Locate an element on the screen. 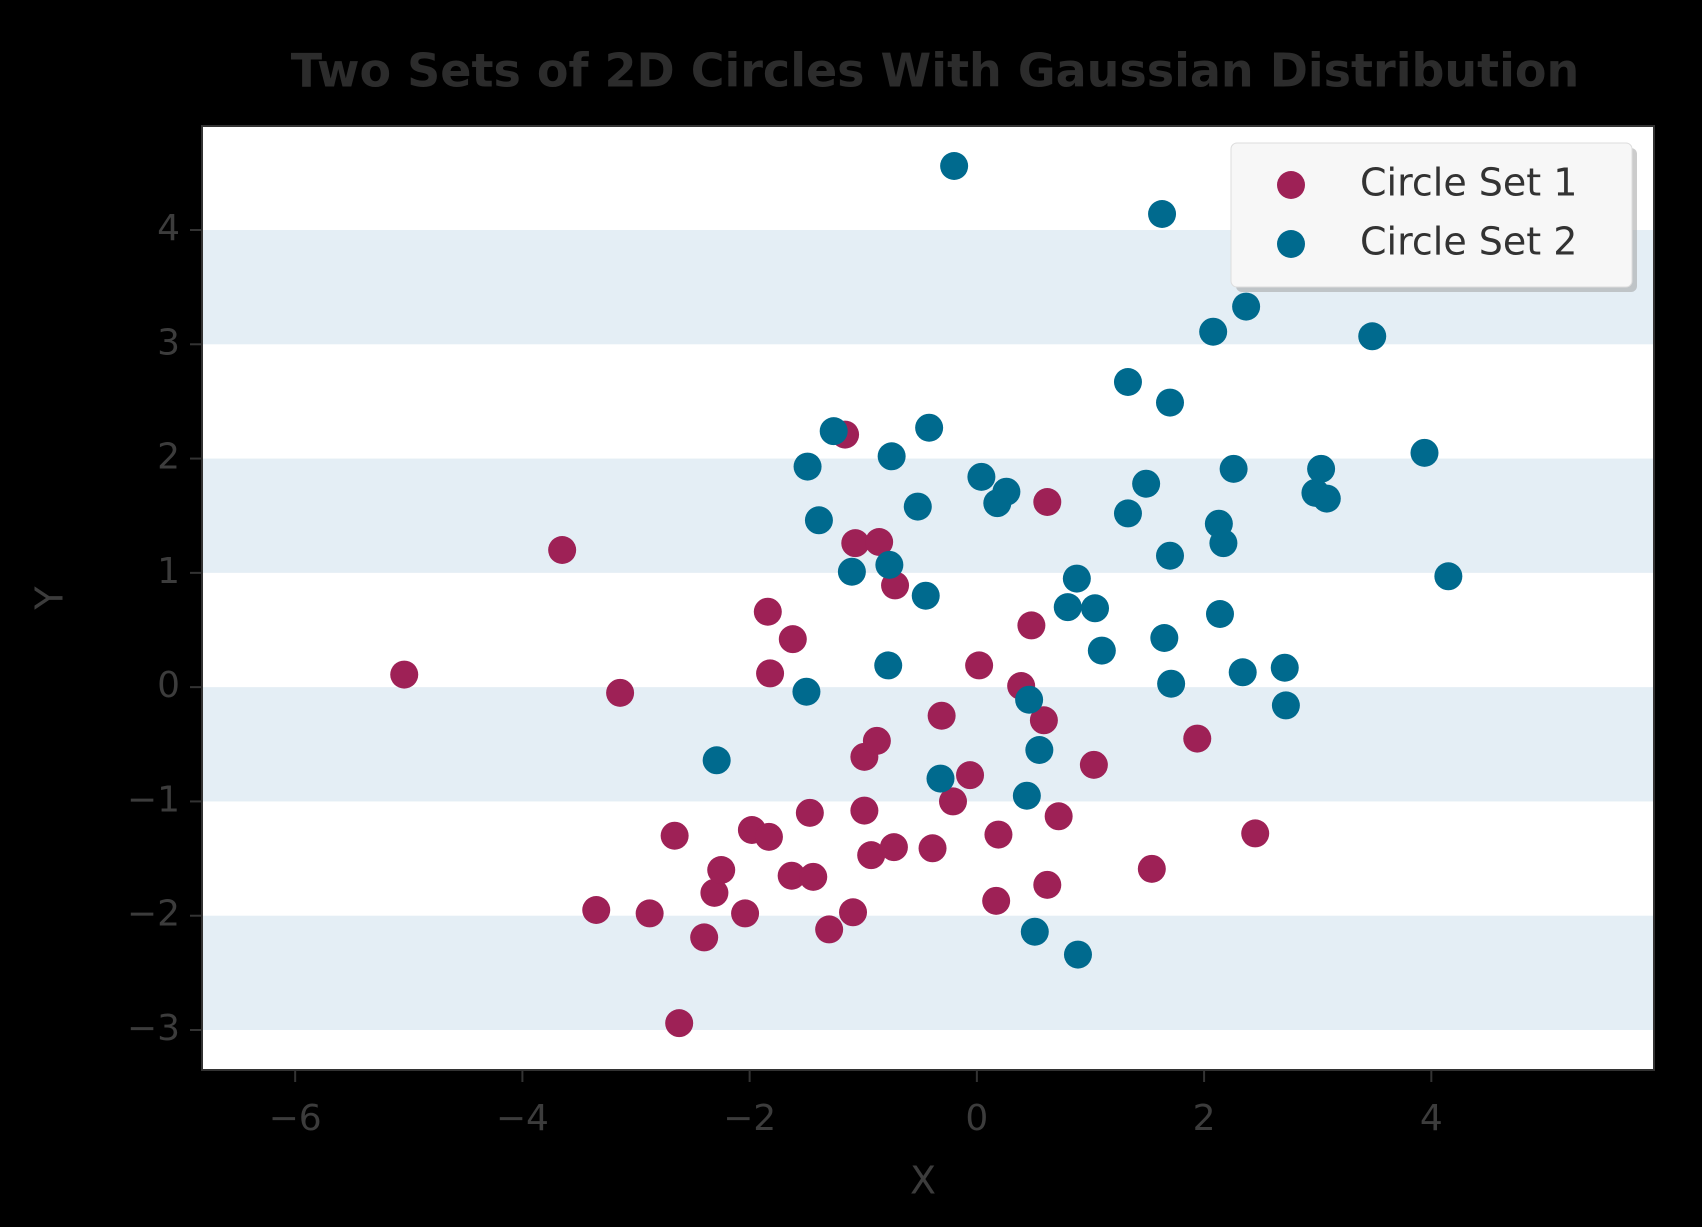  x-tick-label: −4 is located at coordinates (522, 1118).